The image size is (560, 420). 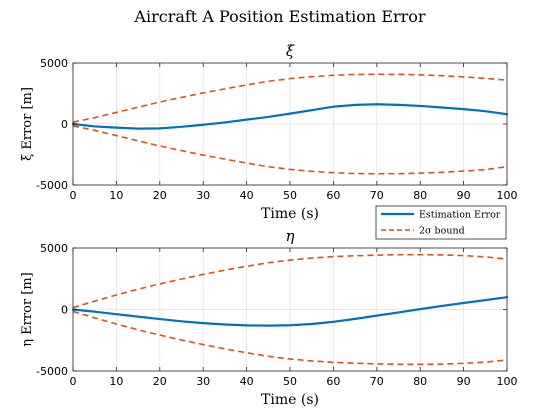 I want to click on legend-label-2sigma-bound: 2σ bound, so click(x=442, y=231).